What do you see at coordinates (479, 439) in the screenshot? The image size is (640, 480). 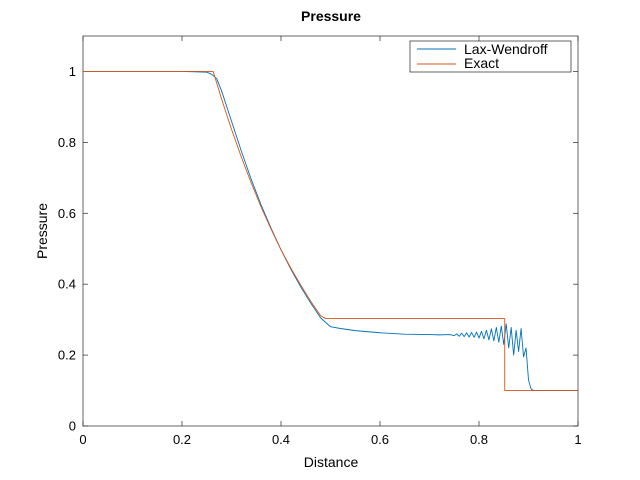 I see `x-tick-label: 0.8` at bounding box center [479, 439].